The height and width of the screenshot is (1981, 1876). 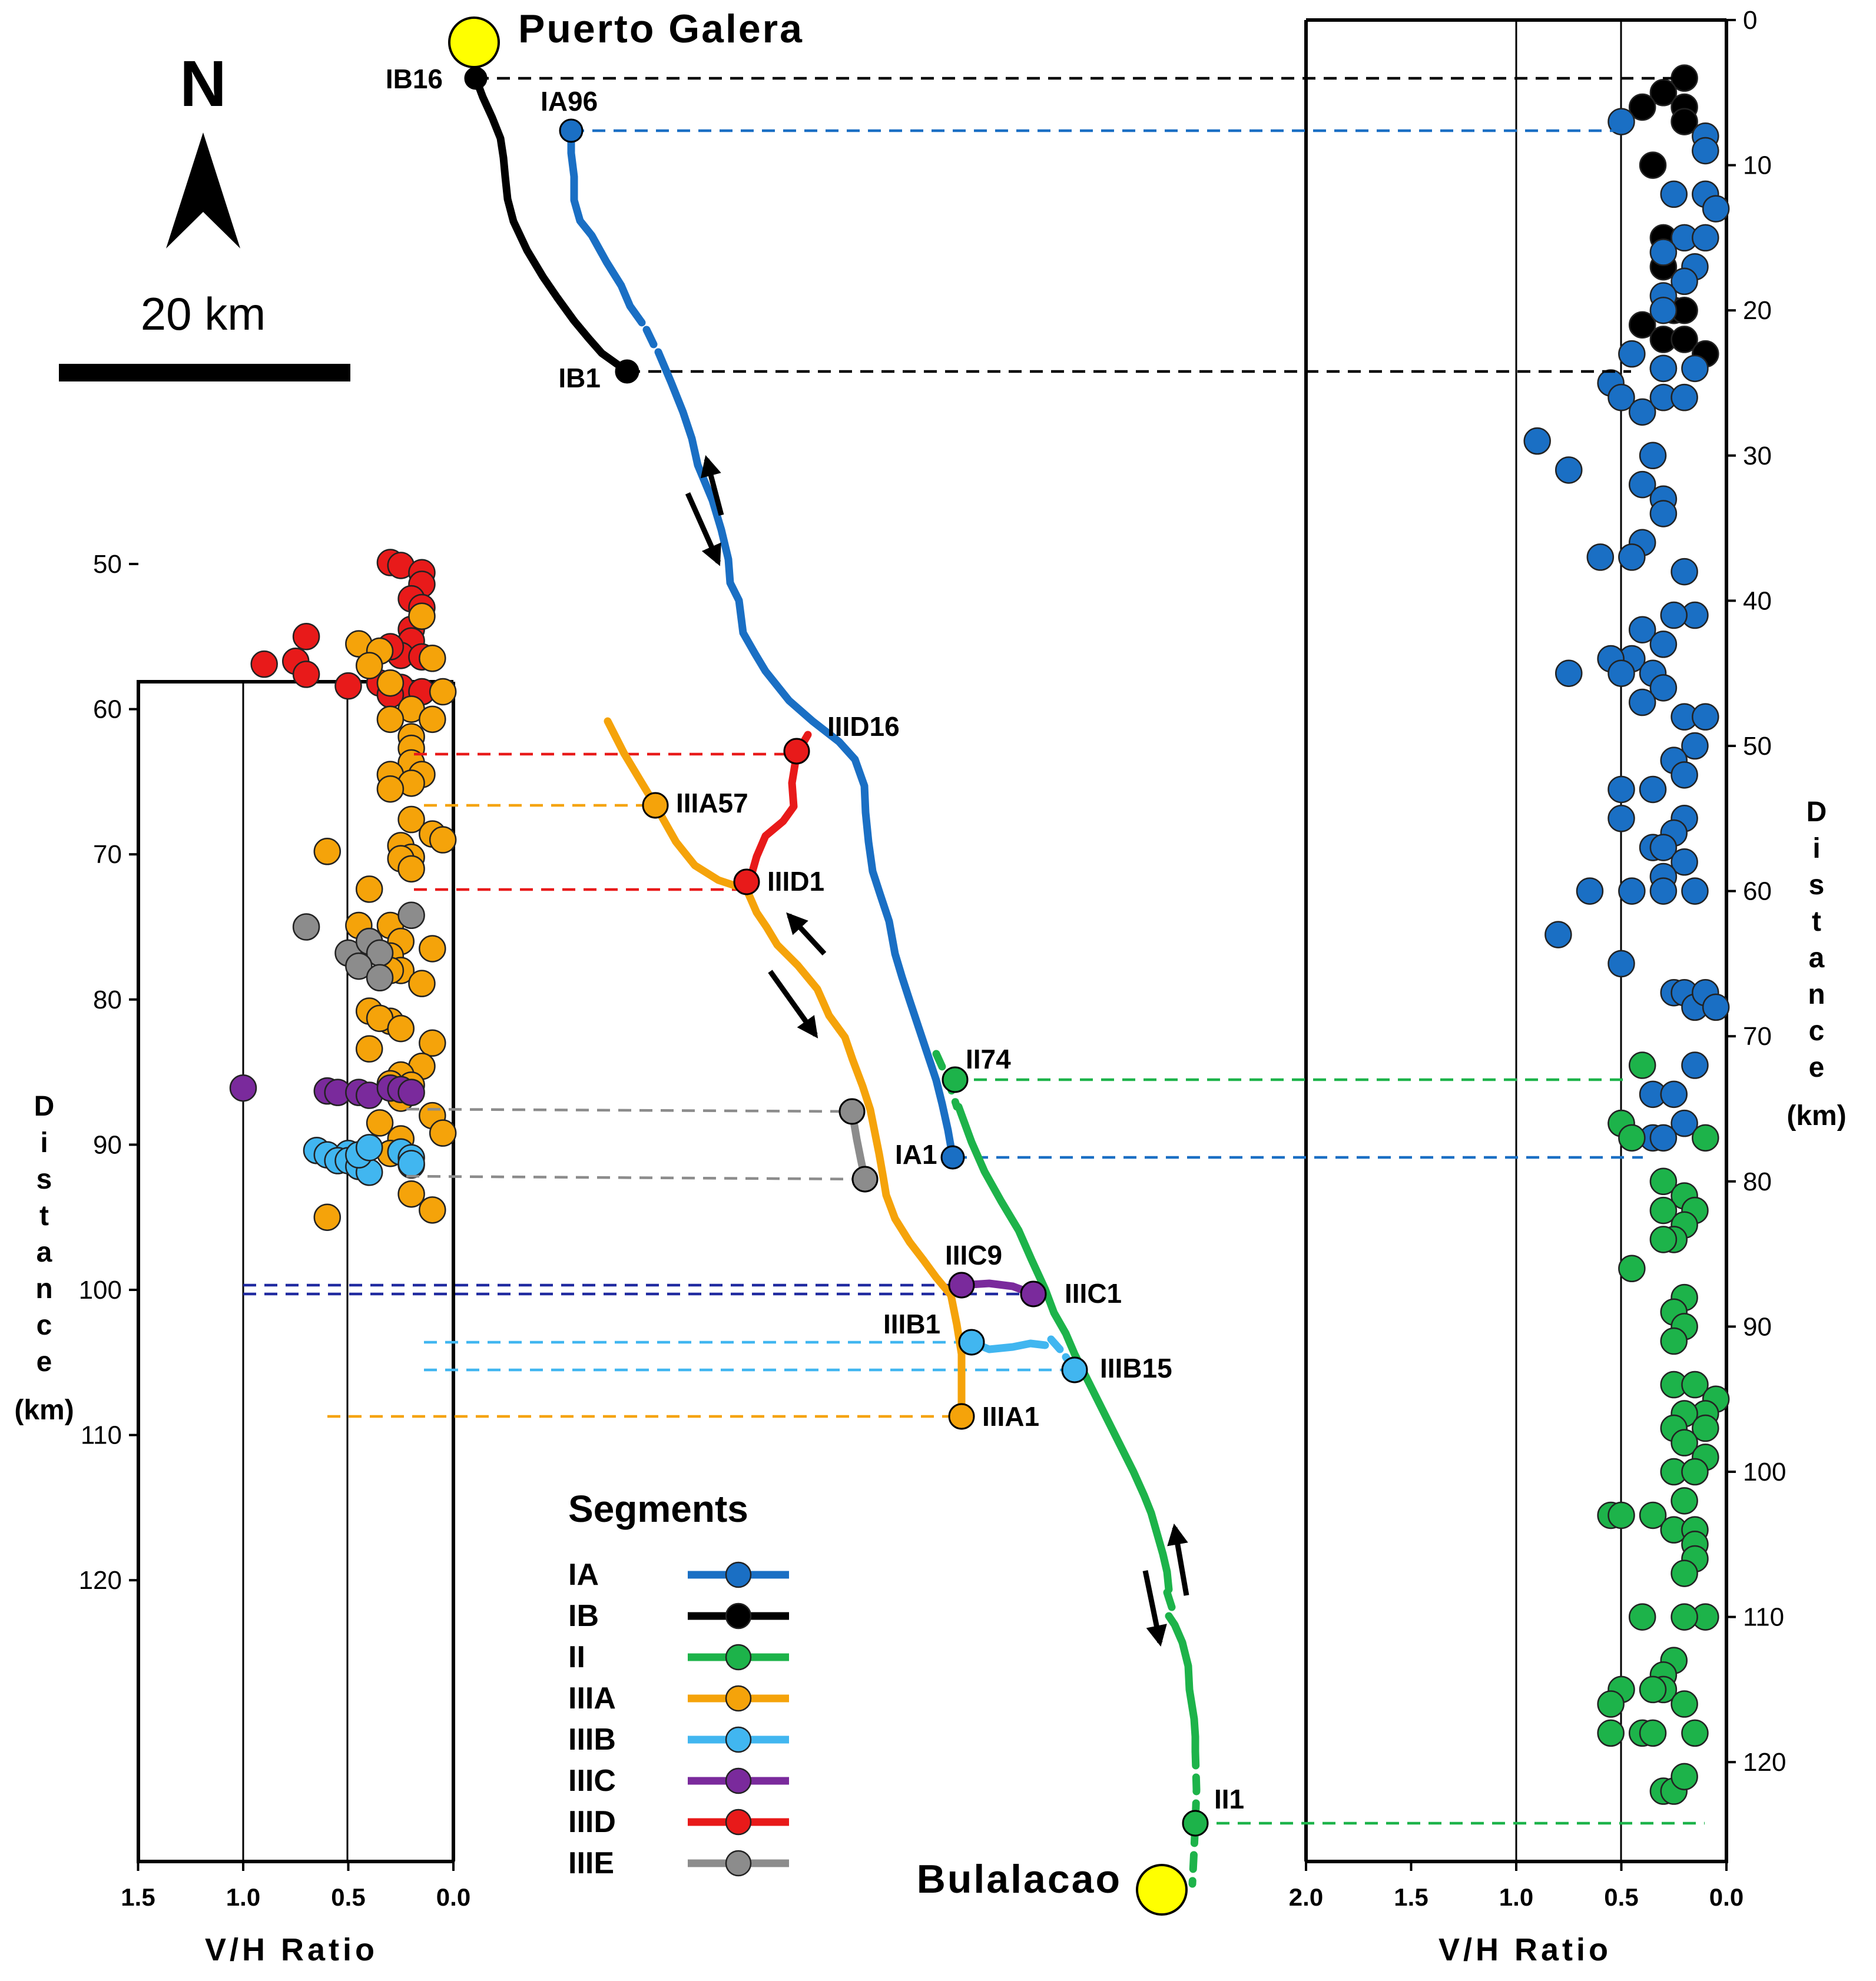 I want to click on right-y-tick-label: 60, so click(x=1758, y=892).